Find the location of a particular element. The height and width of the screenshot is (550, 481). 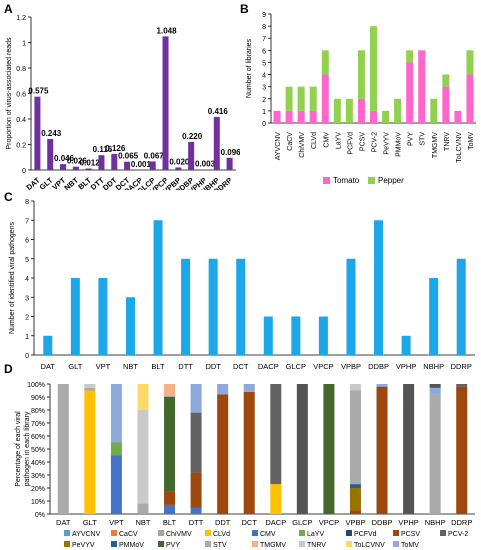

b-x-tick-label: PCFVd is located at coordinates (350, 143).